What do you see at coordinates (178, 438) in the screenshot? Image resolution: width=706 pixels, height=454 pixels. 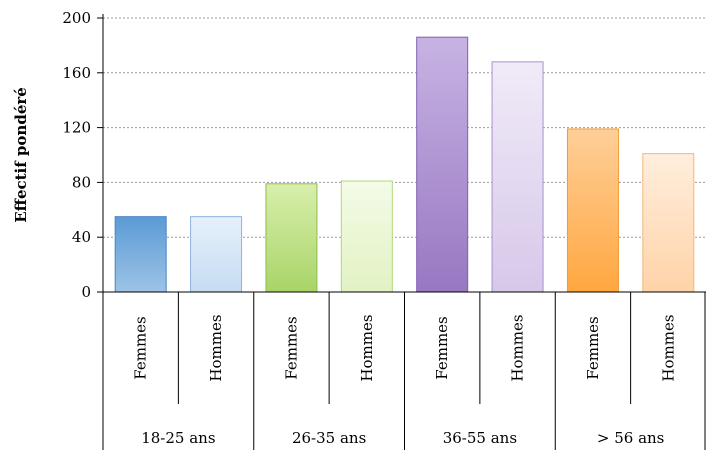 I see `group-label: 18-25 ans` at bounding box center [178, 438].